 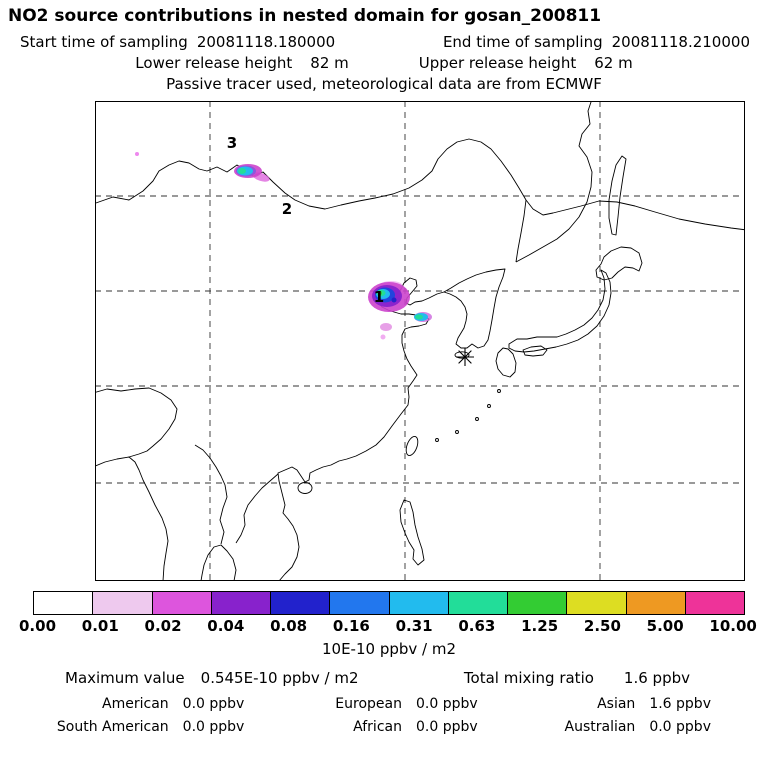 What do you see at coordinates (211, 494) in the screenshot?
I see `border-myanmar-thailand` at bounding box center [211, 494].